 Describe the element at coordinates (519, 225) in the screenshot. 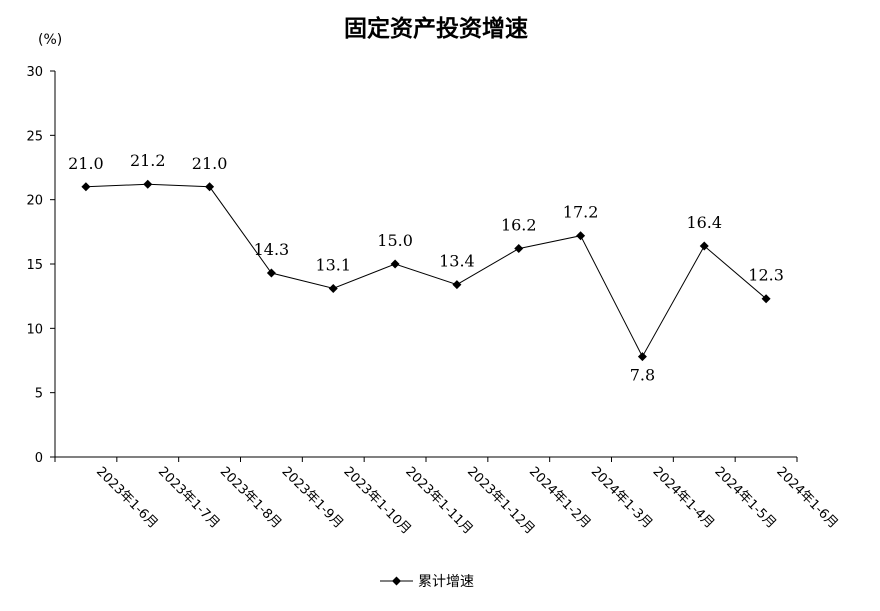

I see `data-label: 16.2` at that location.